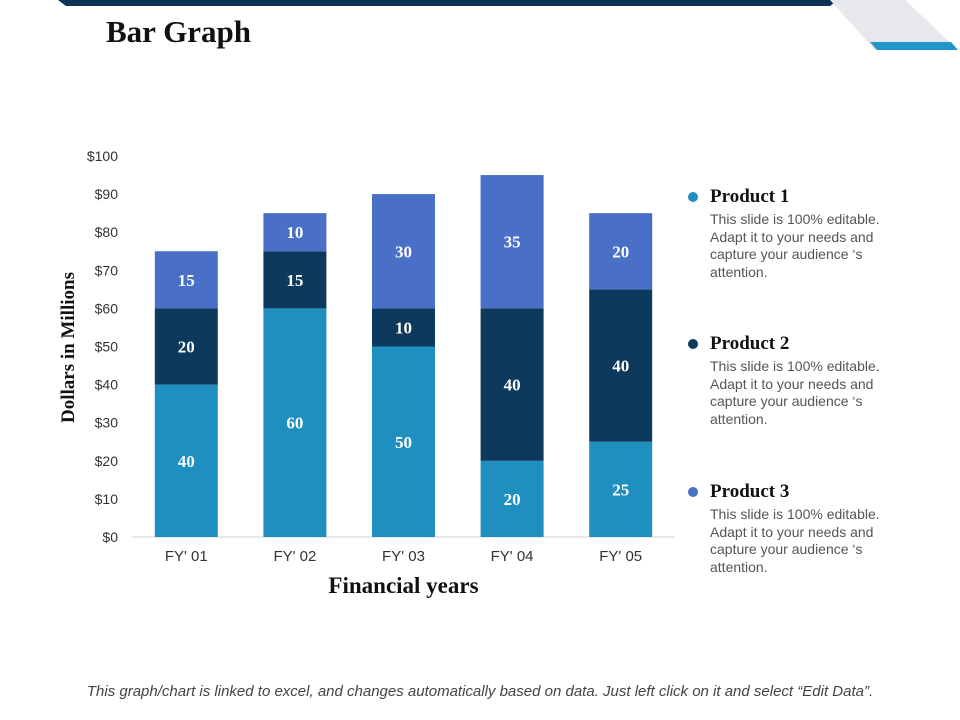 The height and width of the screenshot is (720, 960). Describe the element at coordinates (107, 423) in the screenshot. I see `y-tick-label: $30` at that location.